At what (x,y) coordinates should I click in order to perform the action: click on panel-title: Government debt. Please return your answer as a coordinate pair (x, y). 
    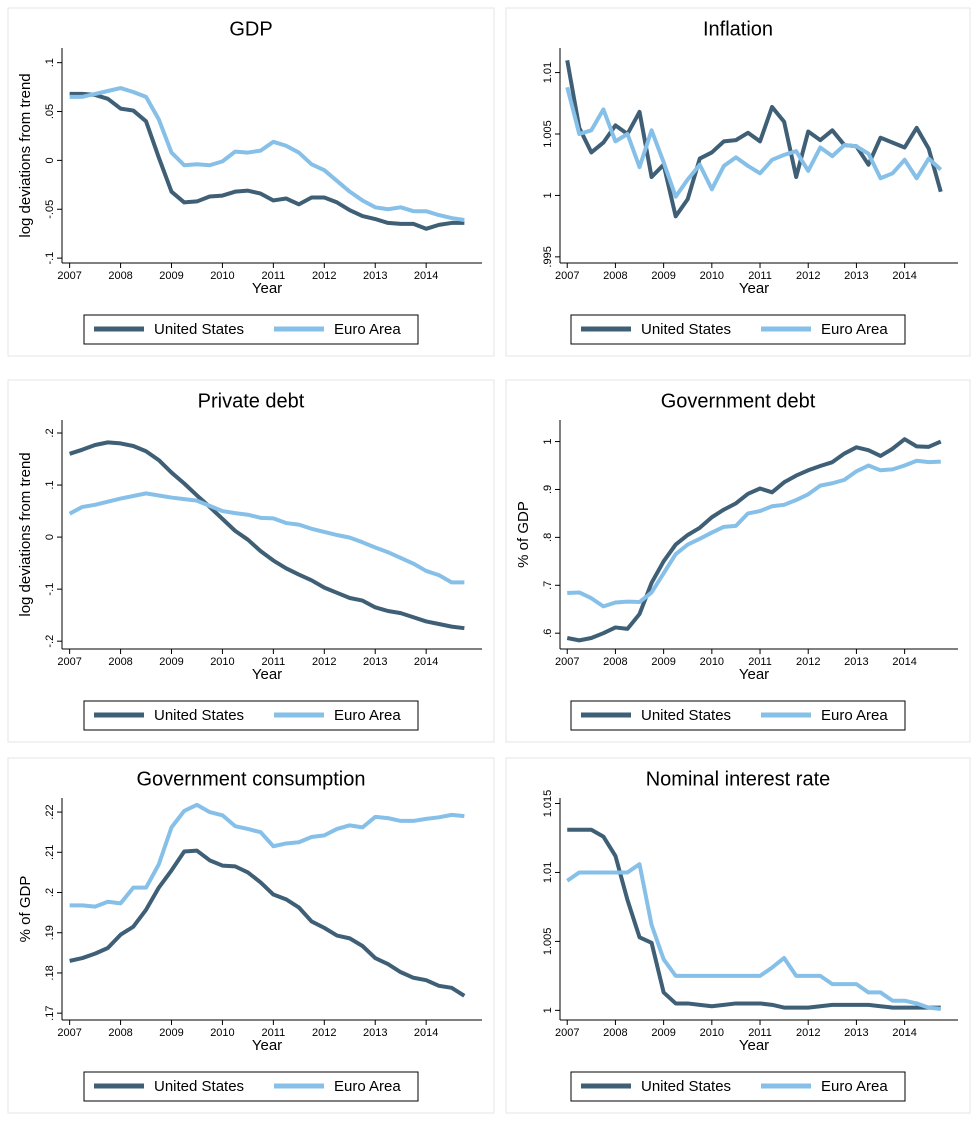
    Looking at the image, I should click on (738, 401).